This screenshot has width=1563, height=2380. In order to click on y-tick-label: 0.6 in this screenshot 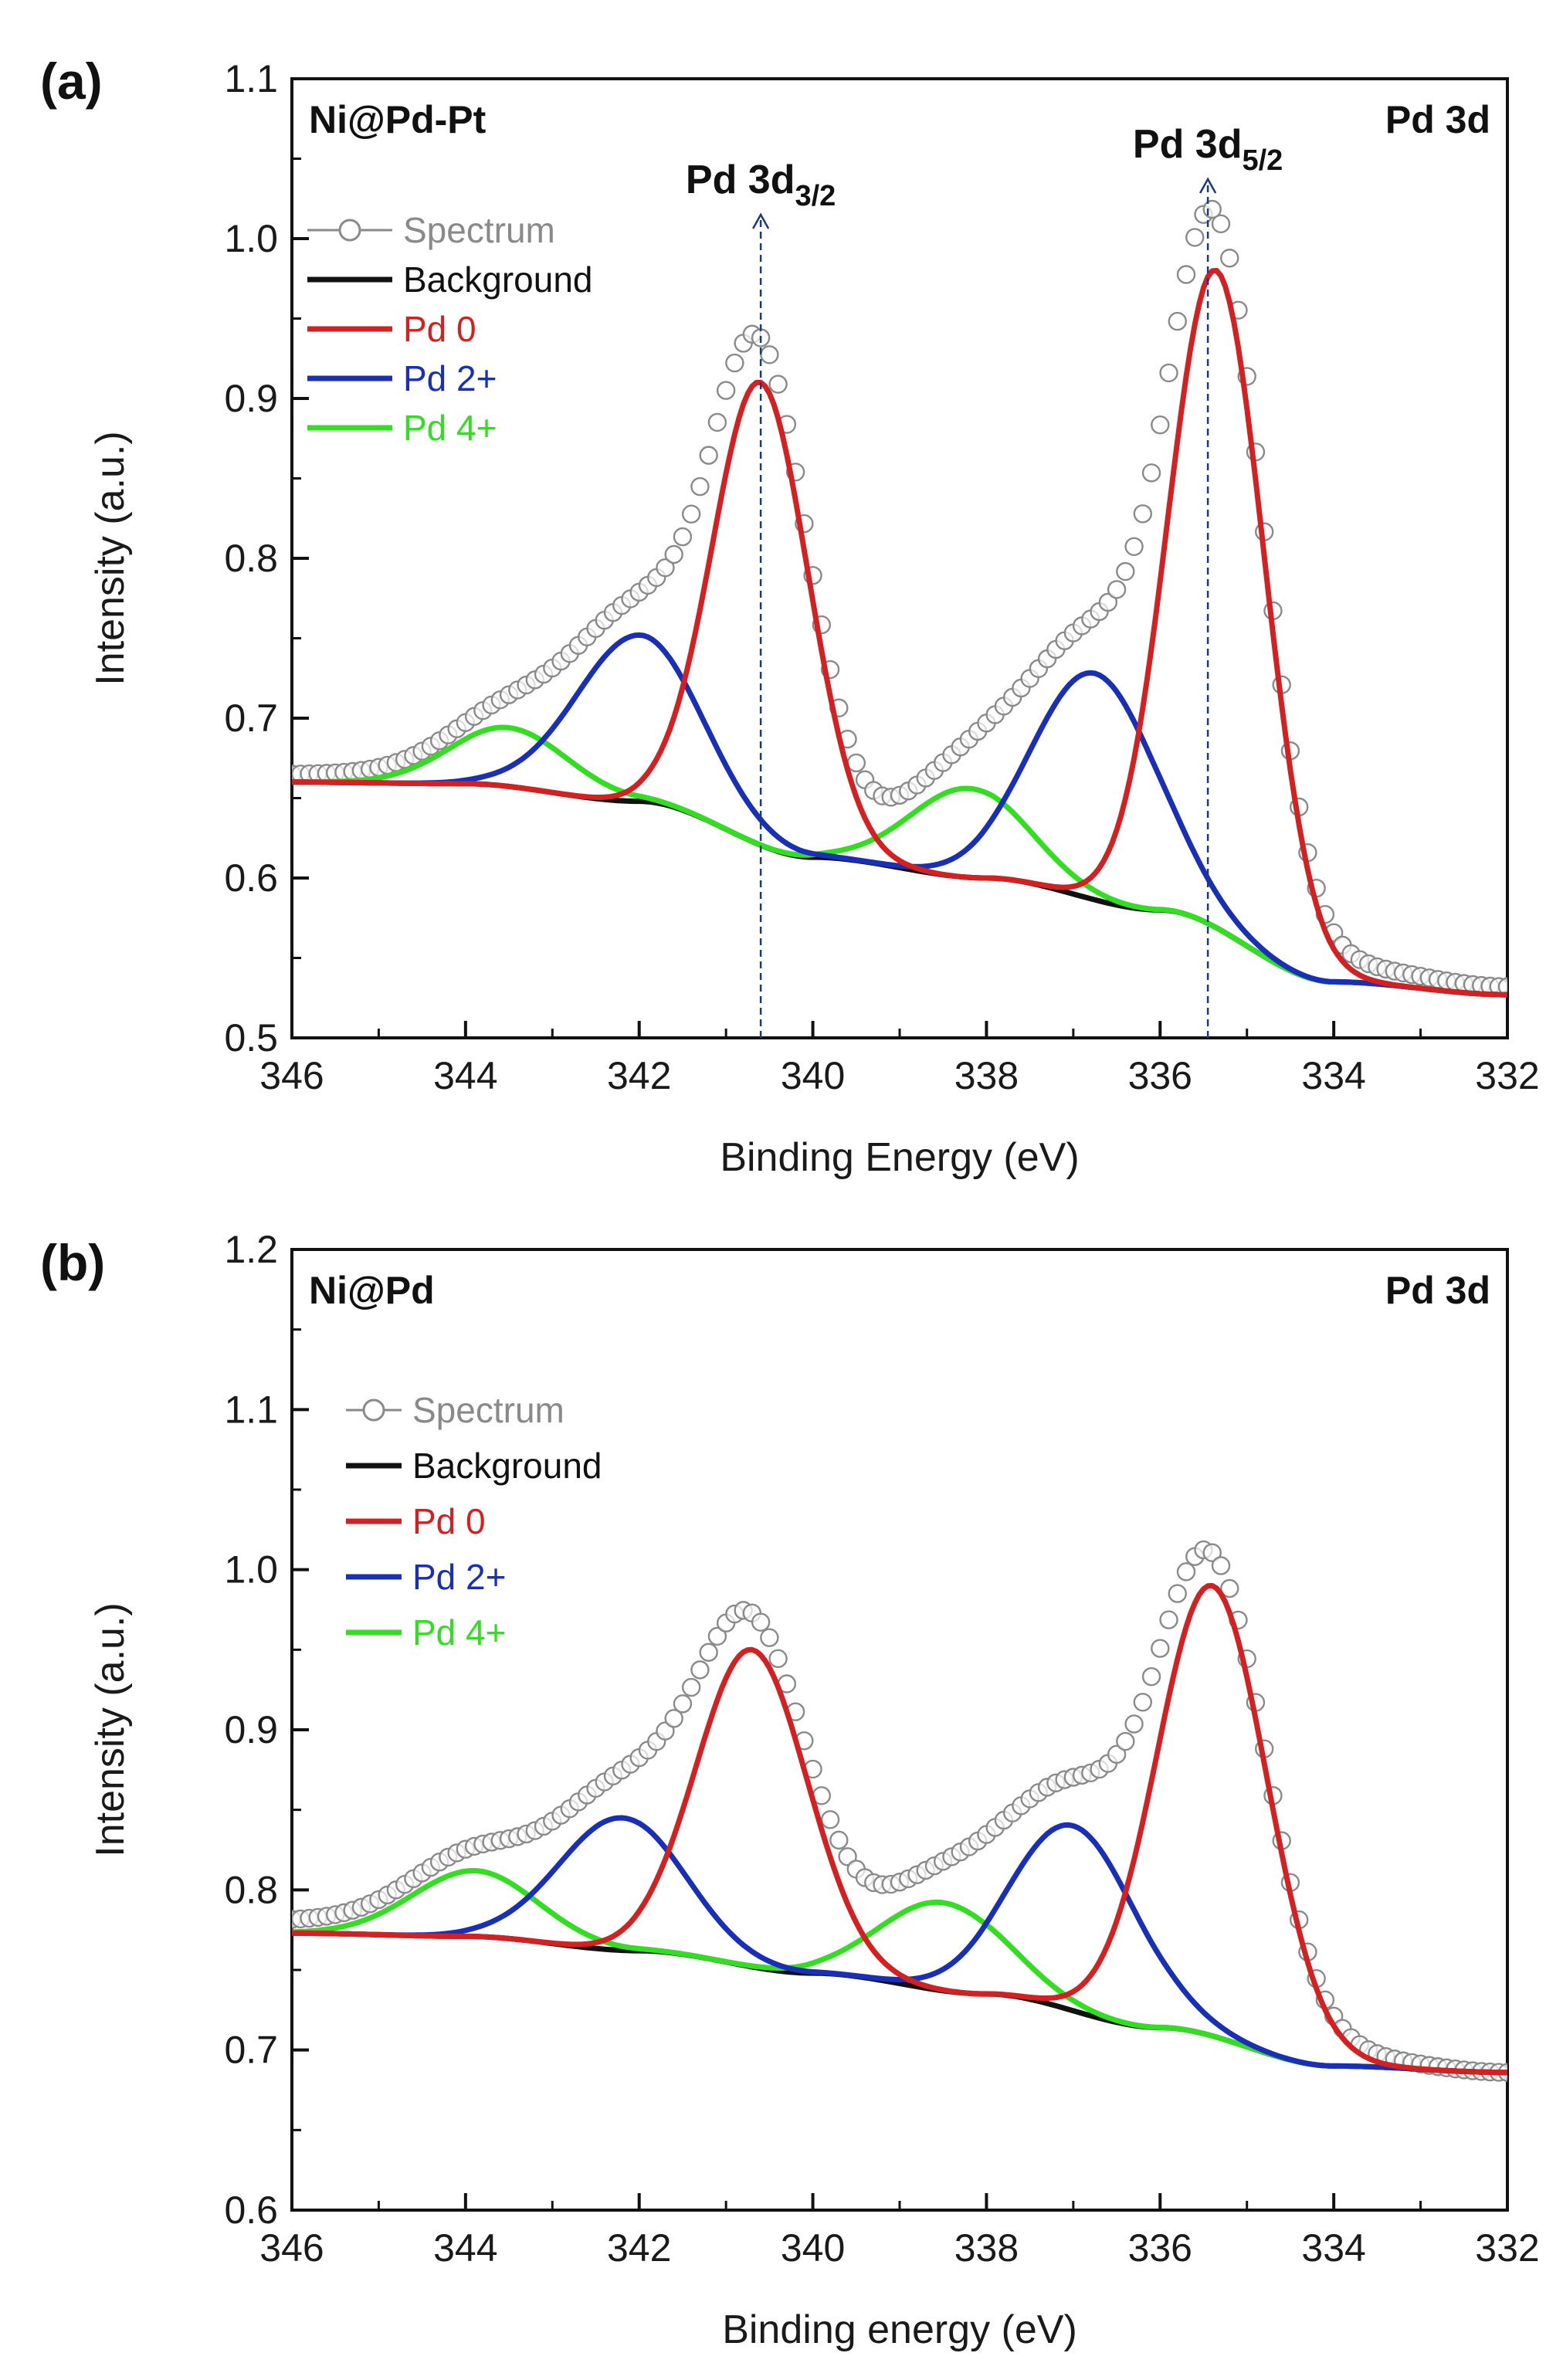, I will do `click(251, 2210)`.